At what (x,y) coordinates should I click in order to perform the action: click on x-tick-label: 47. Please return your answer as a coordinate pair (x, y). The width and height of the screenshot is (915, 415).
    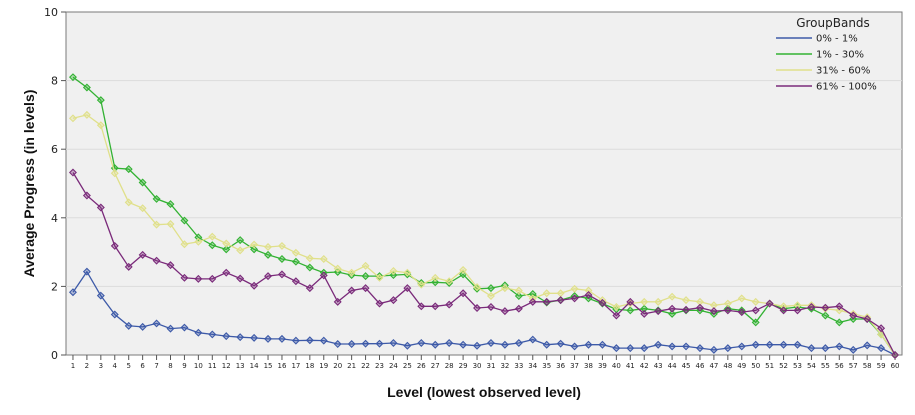
    Looking at the image, I should click on (713, 366).